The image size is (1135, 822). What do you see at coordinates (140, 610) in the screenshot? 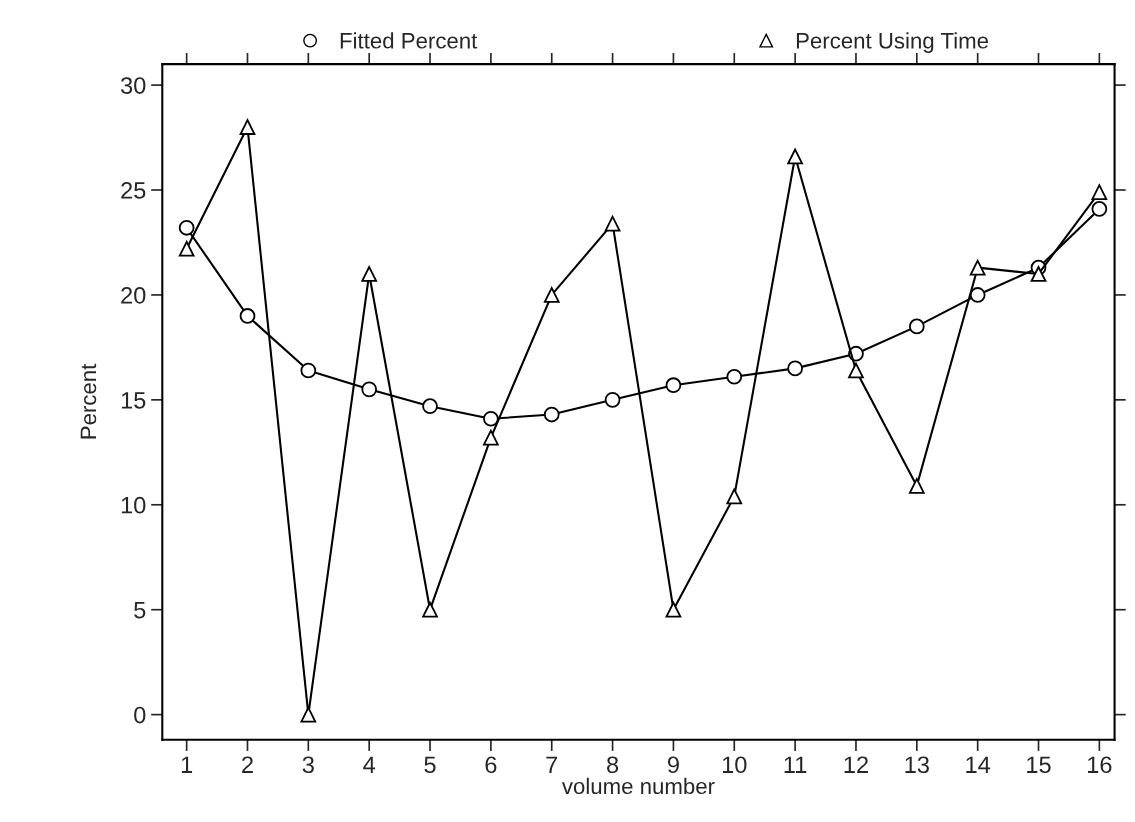
I see `y-tick-label: 5` at bounding box center [140, 610].